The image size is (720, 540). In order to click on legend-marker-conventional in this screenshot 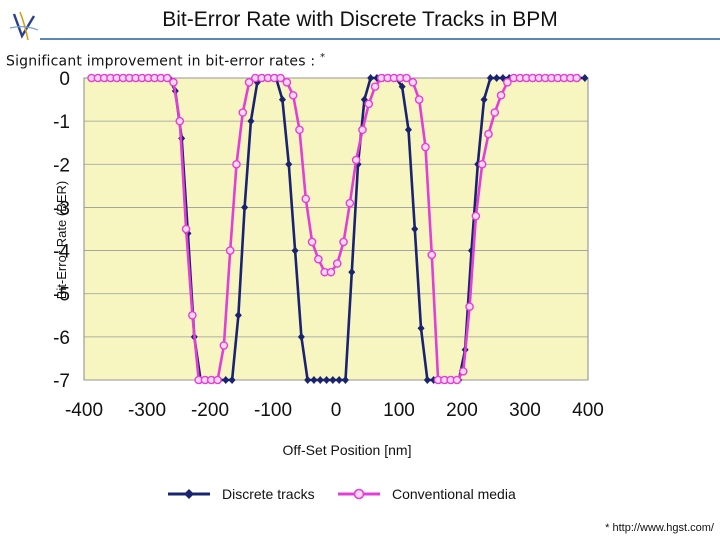, I will do `click(359, 494)`.